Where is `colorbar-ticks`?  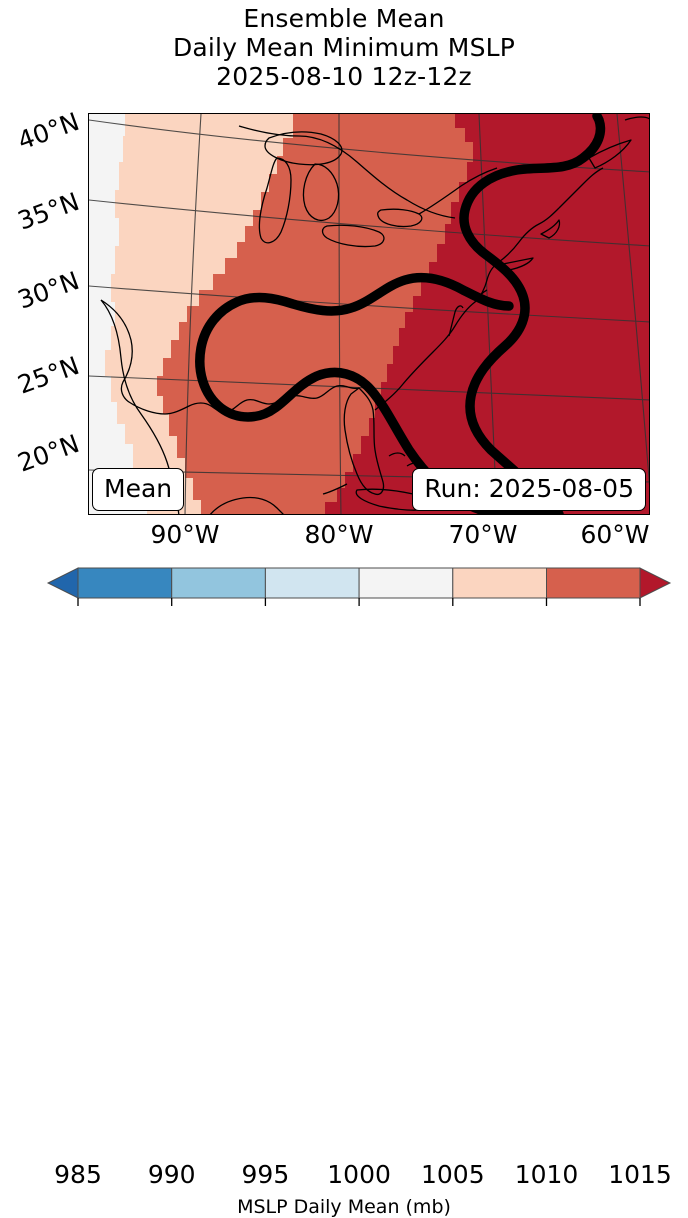
colorbar-ticks is located at coordinates (359, 602).